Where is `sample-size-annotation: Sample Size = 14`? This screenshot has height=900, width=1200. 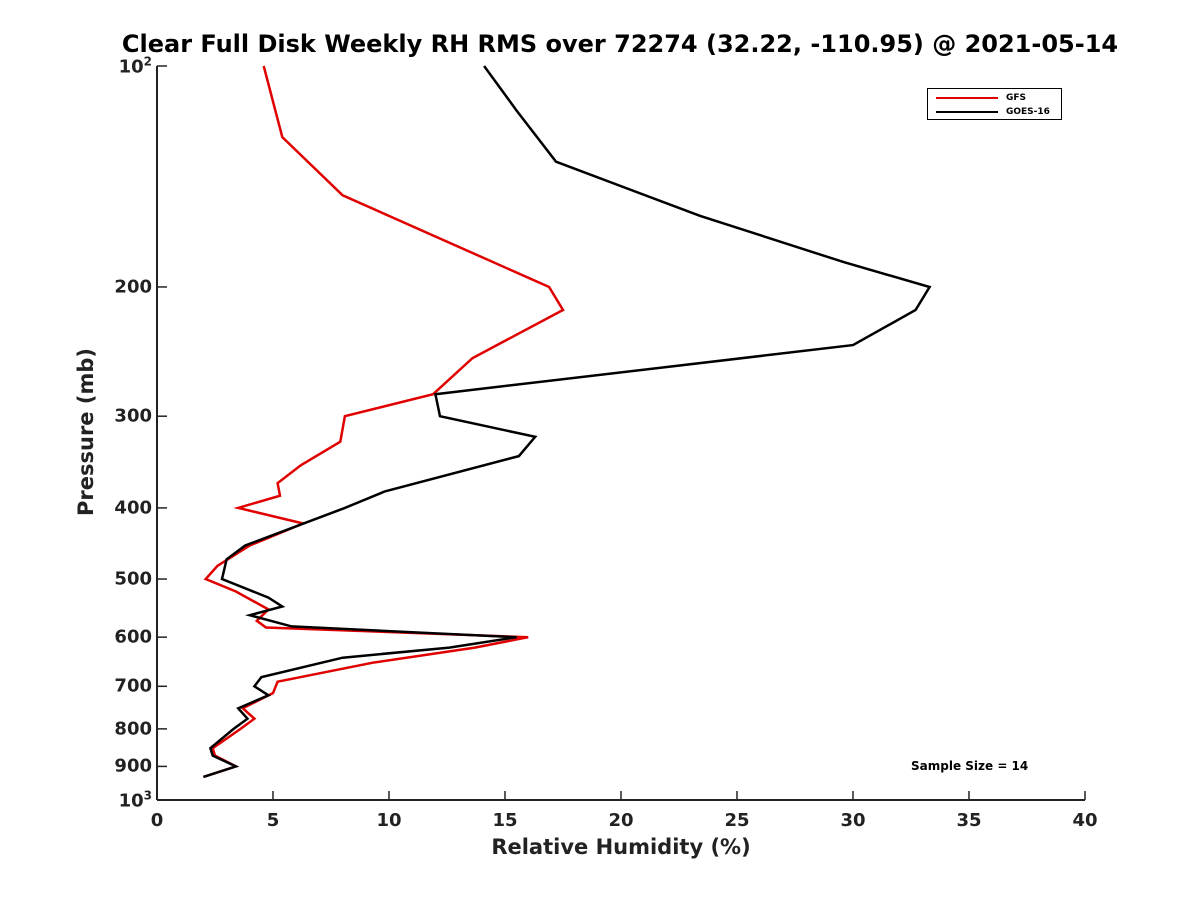
sample-size-annotation: Sample Size = 14 is located at coordinates (970, 766).